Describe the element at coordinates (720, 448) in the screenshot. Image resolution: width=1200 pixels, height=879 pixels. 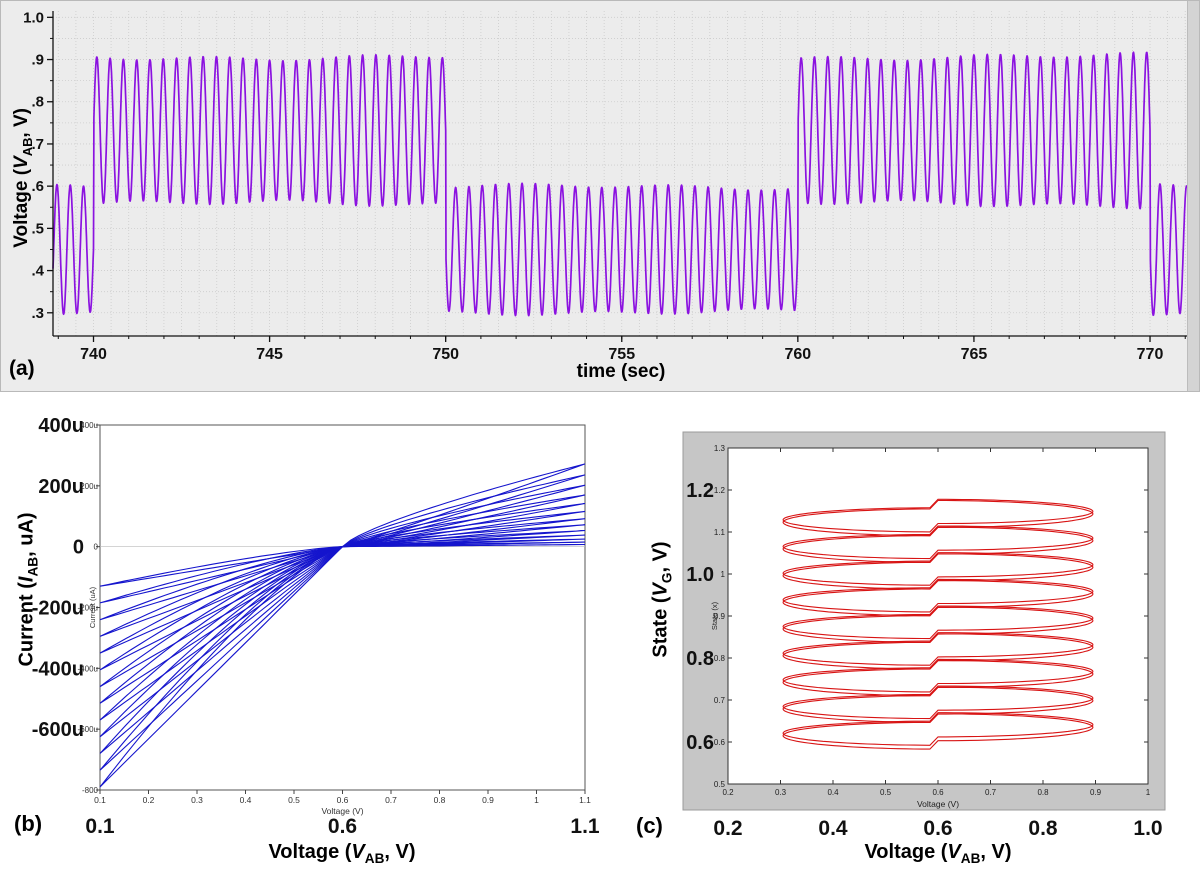
I see `svg-text: 1.3` at that location.